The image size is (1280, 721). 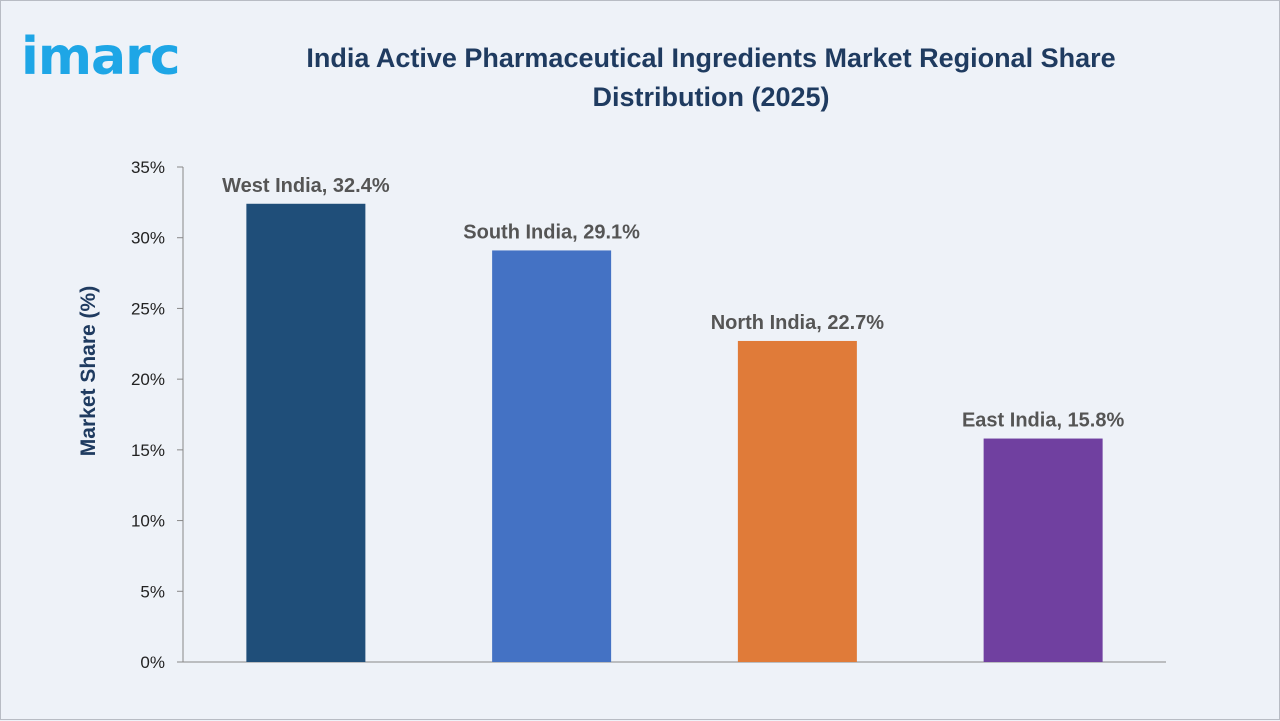 What do you see at coordinates (152, 591) in the screenshot?
I see `y-tick-label: 5%` at bounding box center [152, 591].